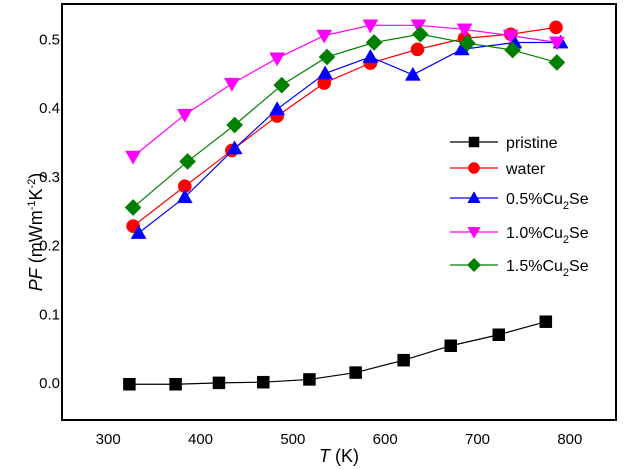 The width and height of the screenshot is (624, 470). Describe the element at coordinates (36, 194) in the screenshot. I see `y-axis-title-unit-mid: K` at that location.